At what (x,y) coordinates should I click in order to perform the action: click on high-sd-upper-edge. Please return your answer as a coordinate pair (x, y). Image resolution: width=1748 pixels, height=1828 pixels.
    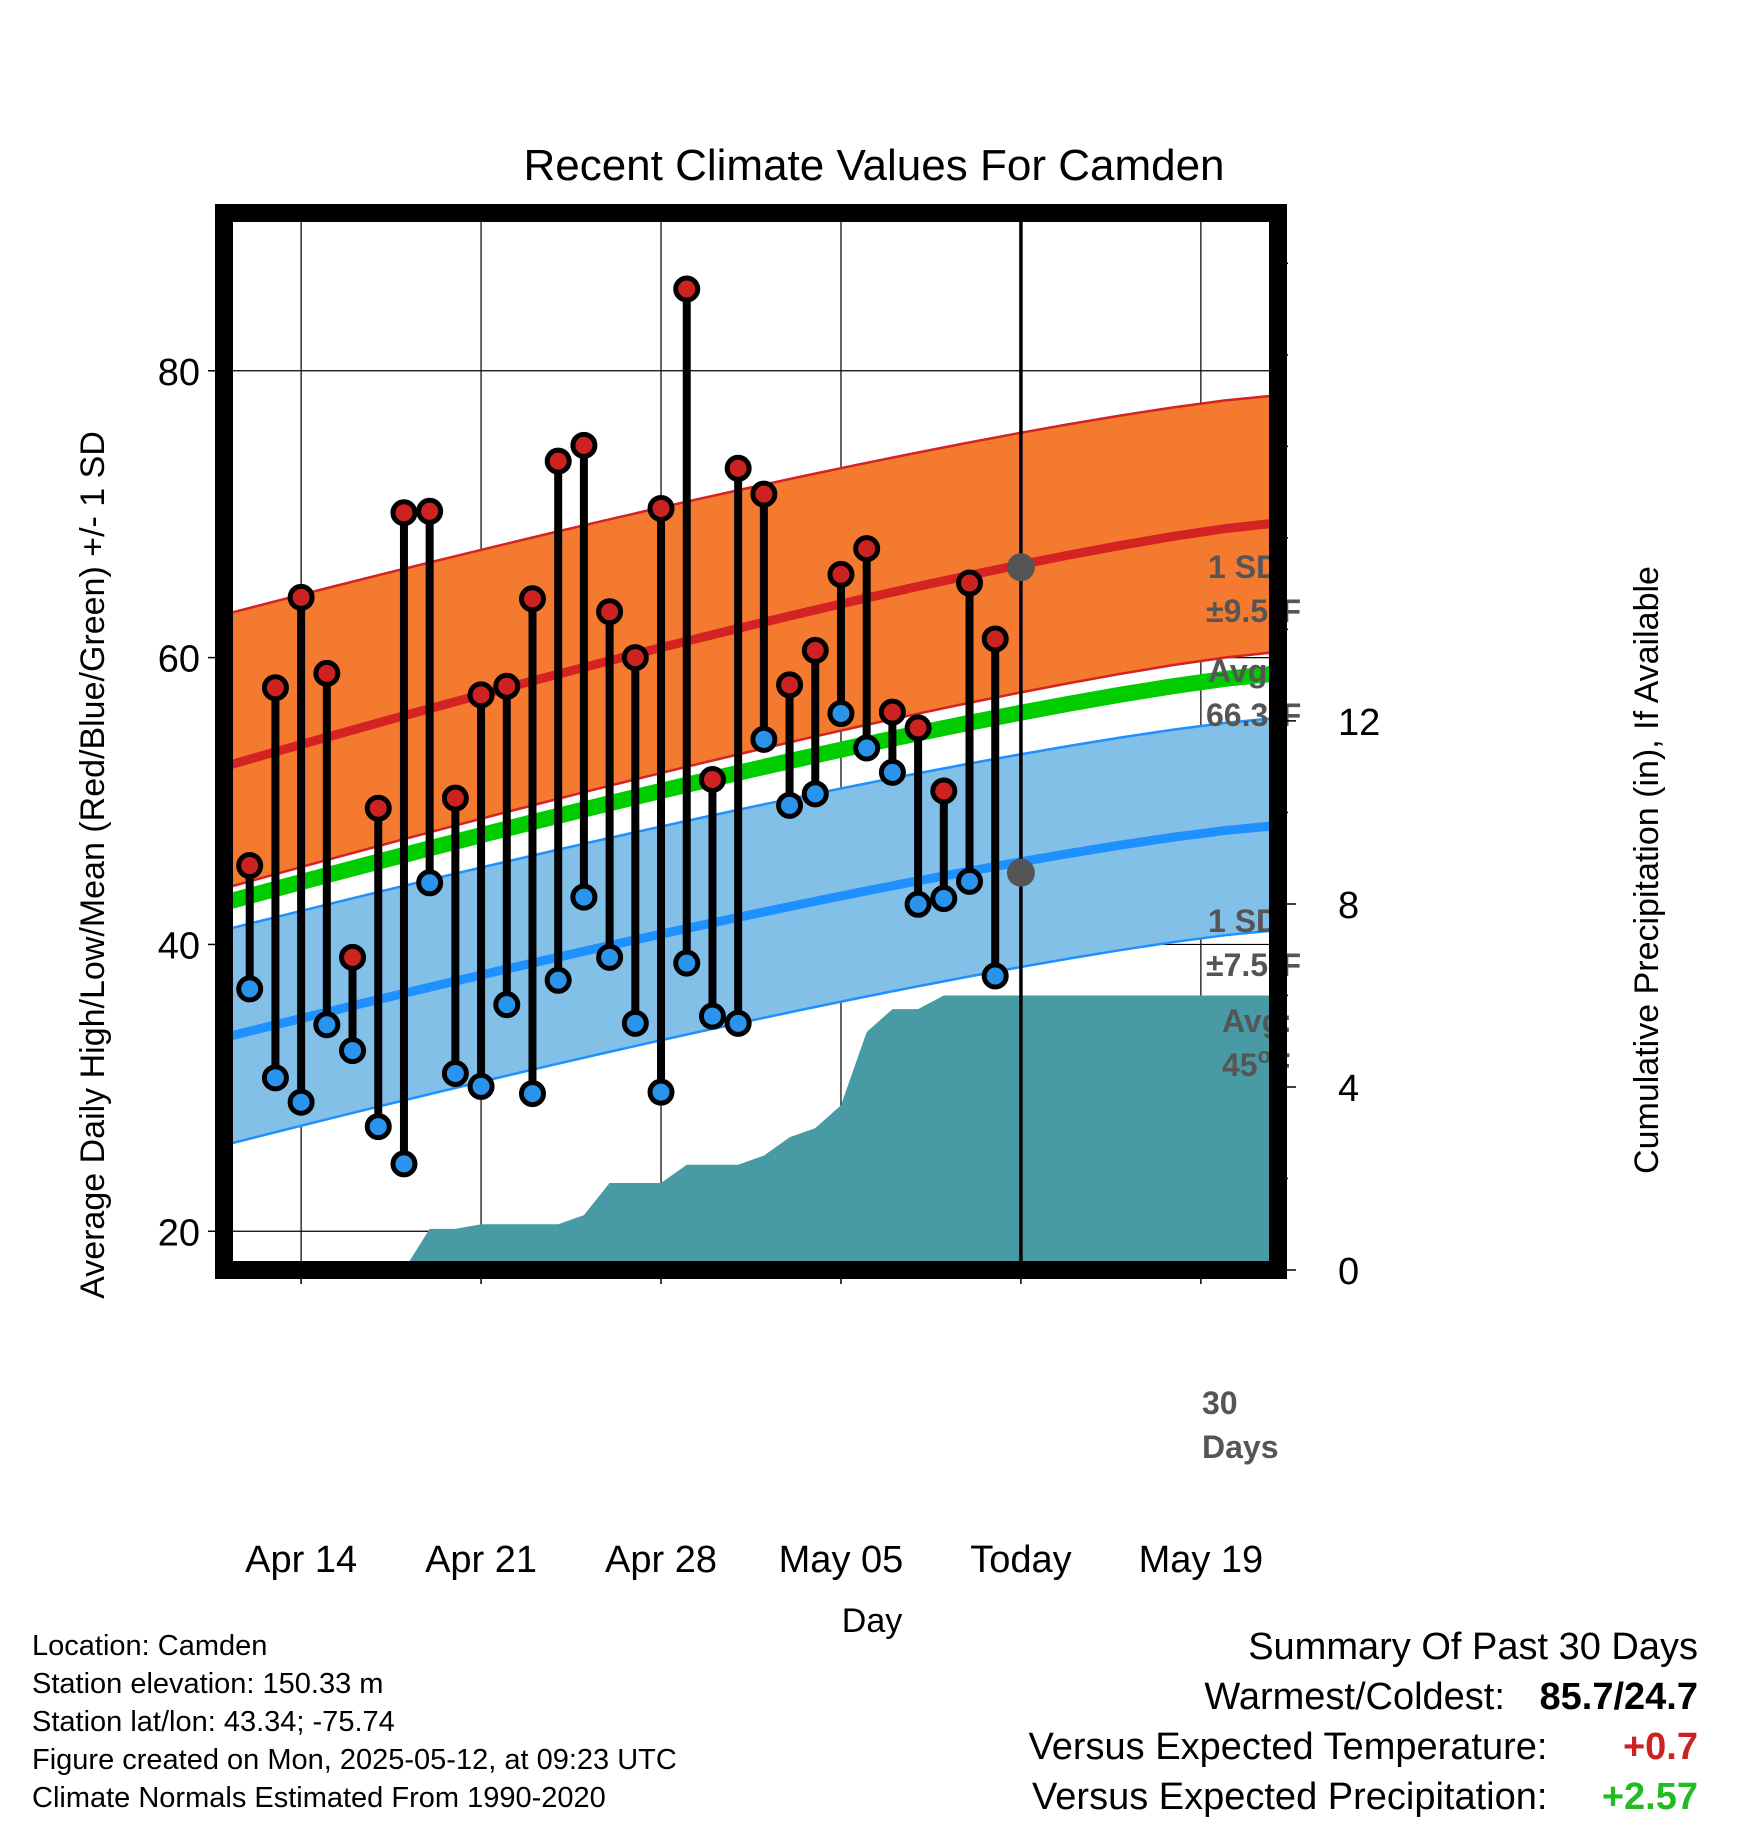
    Looking at the image, I should click on (751, 504).